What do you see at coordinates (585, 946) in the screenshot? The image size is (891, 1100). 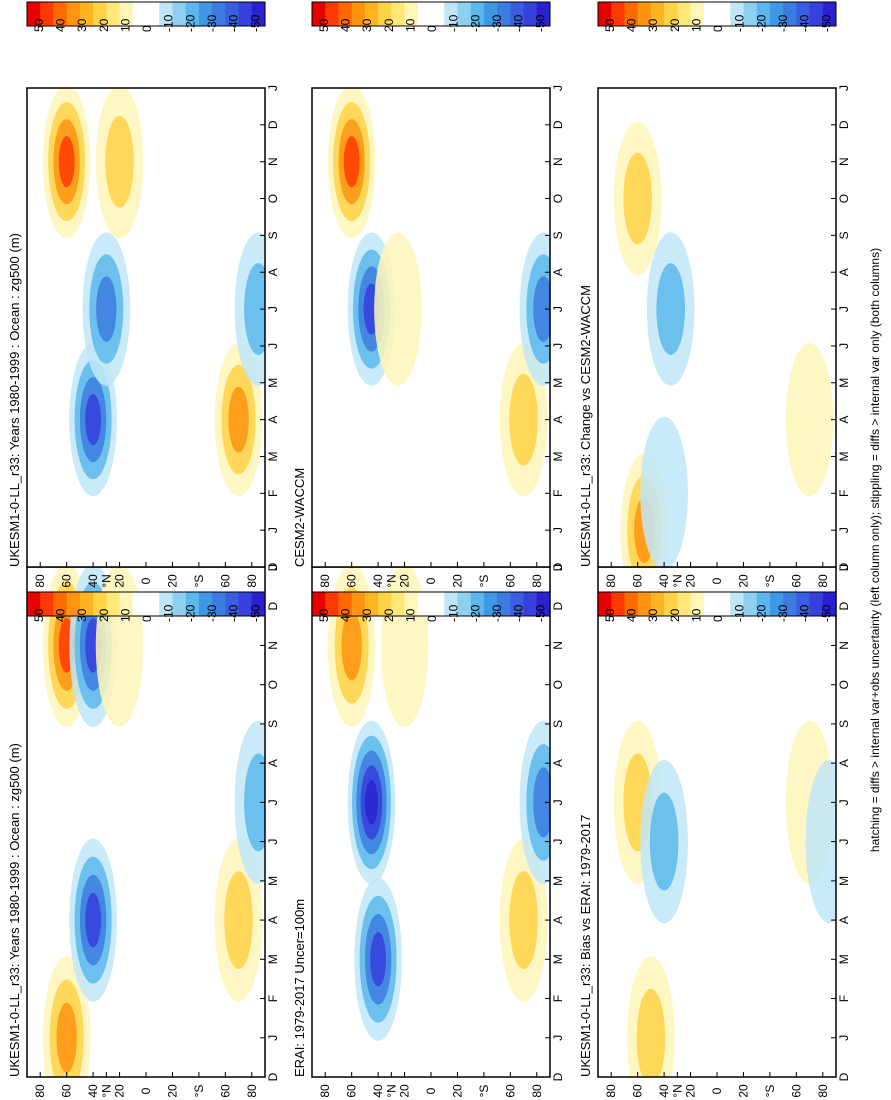 I see `panel-title: UKESM1-0-LL_r33: Bias vs ERAI: 1979-2017` at bounding box center [585, 946].